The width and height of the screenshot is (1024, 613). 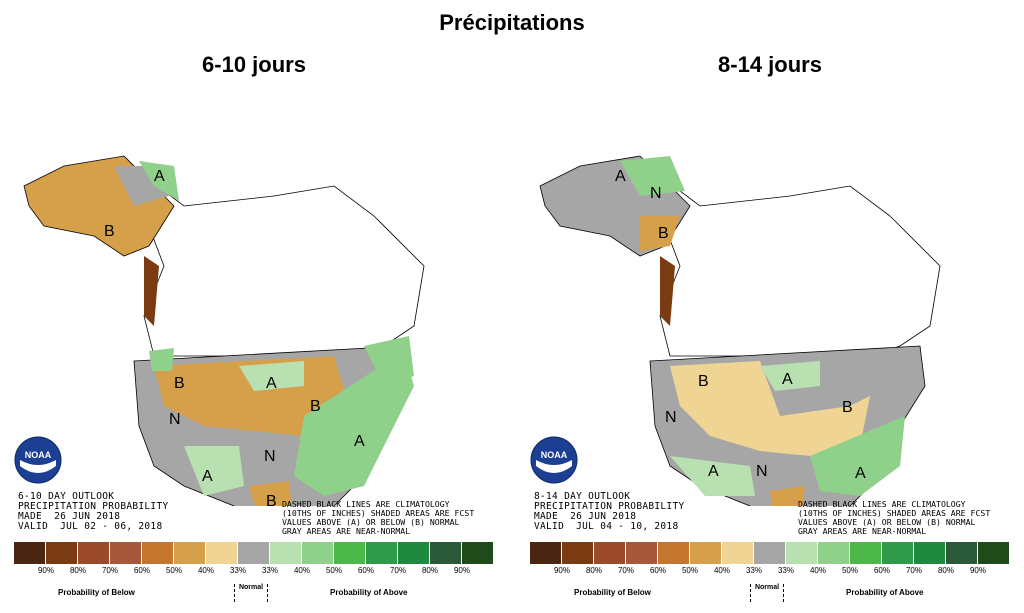 I want to click on canada-land, so click(x=790, y=258).